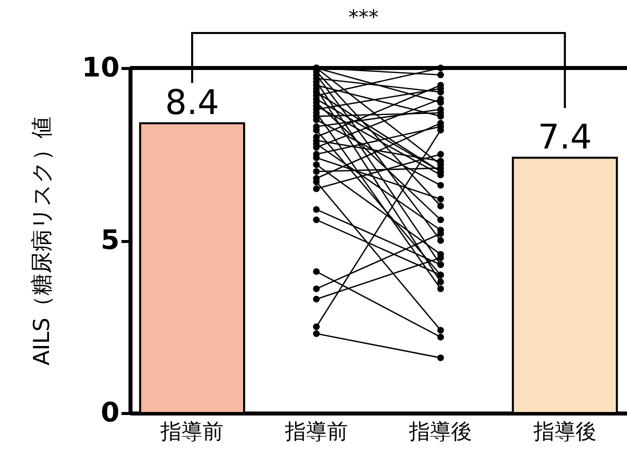 The width and height of the screenshot is (627, 462). Describe the element at coordinates (42, 241) in the screenshot. I see `y-axis-title: AILS（糖尿病リスク）値` at that location.